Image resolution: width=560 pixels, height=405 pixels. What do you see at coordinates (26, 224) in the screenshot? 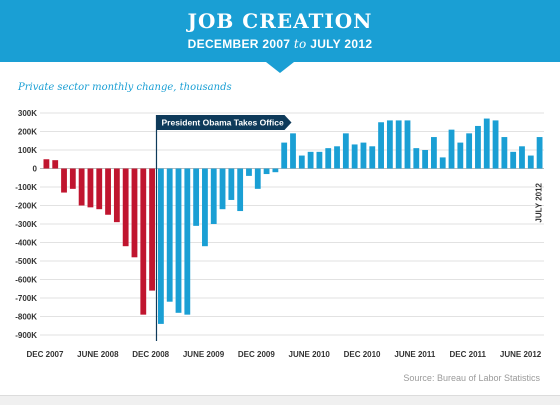
I see `y-tick-label: -300K` at bounding box center [26, 224].